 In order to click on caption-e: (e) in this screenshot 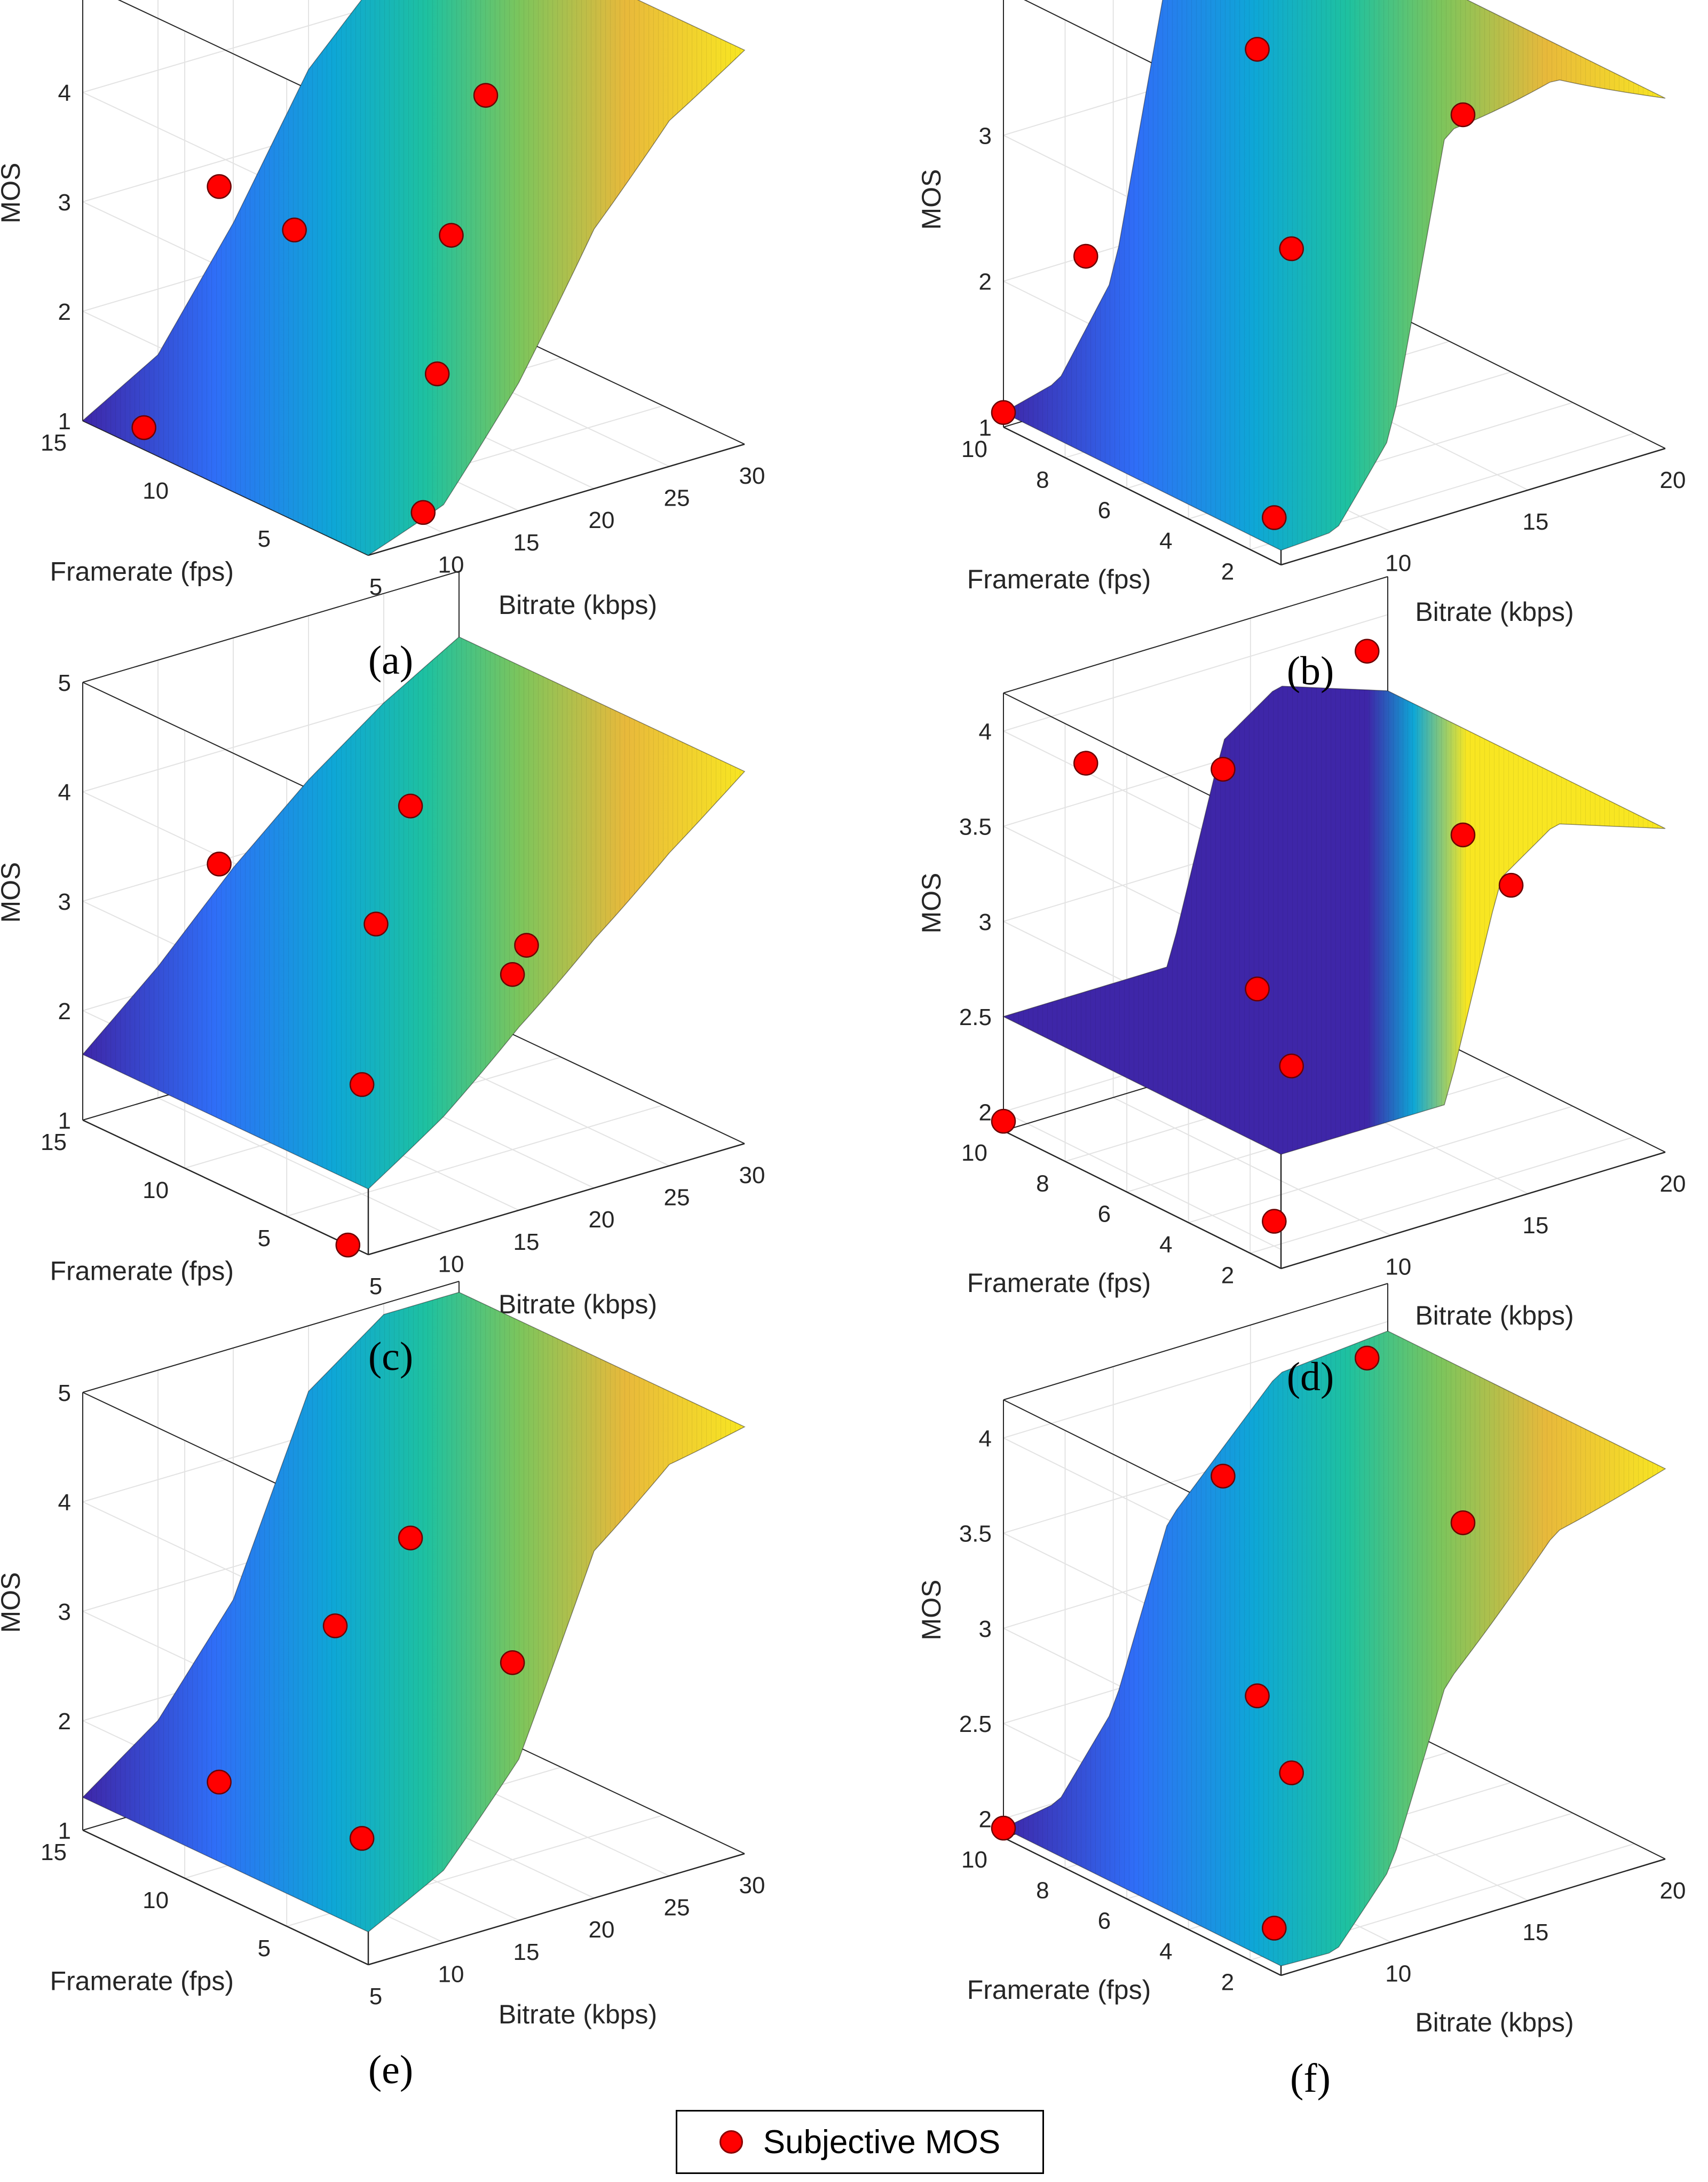, I will do `click(390, 2069)`.